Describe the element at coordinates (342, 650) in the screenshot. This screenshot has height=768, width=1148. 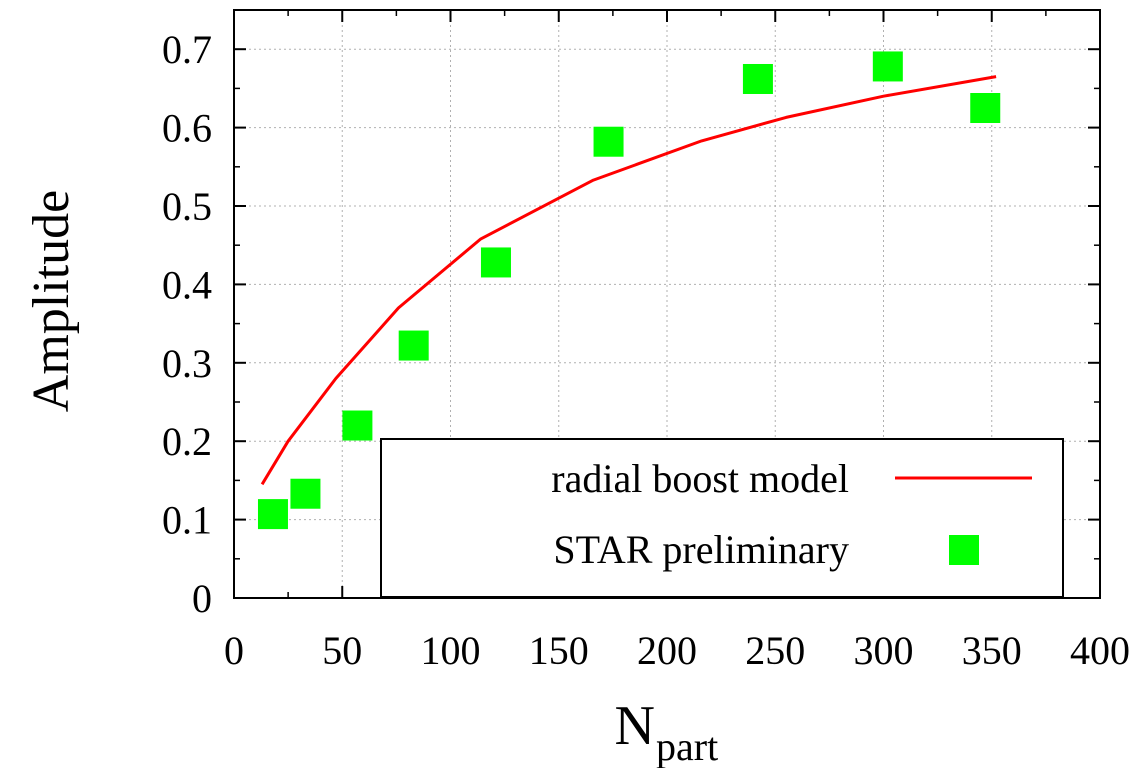
I see `x-tick-label: 50` at that location.